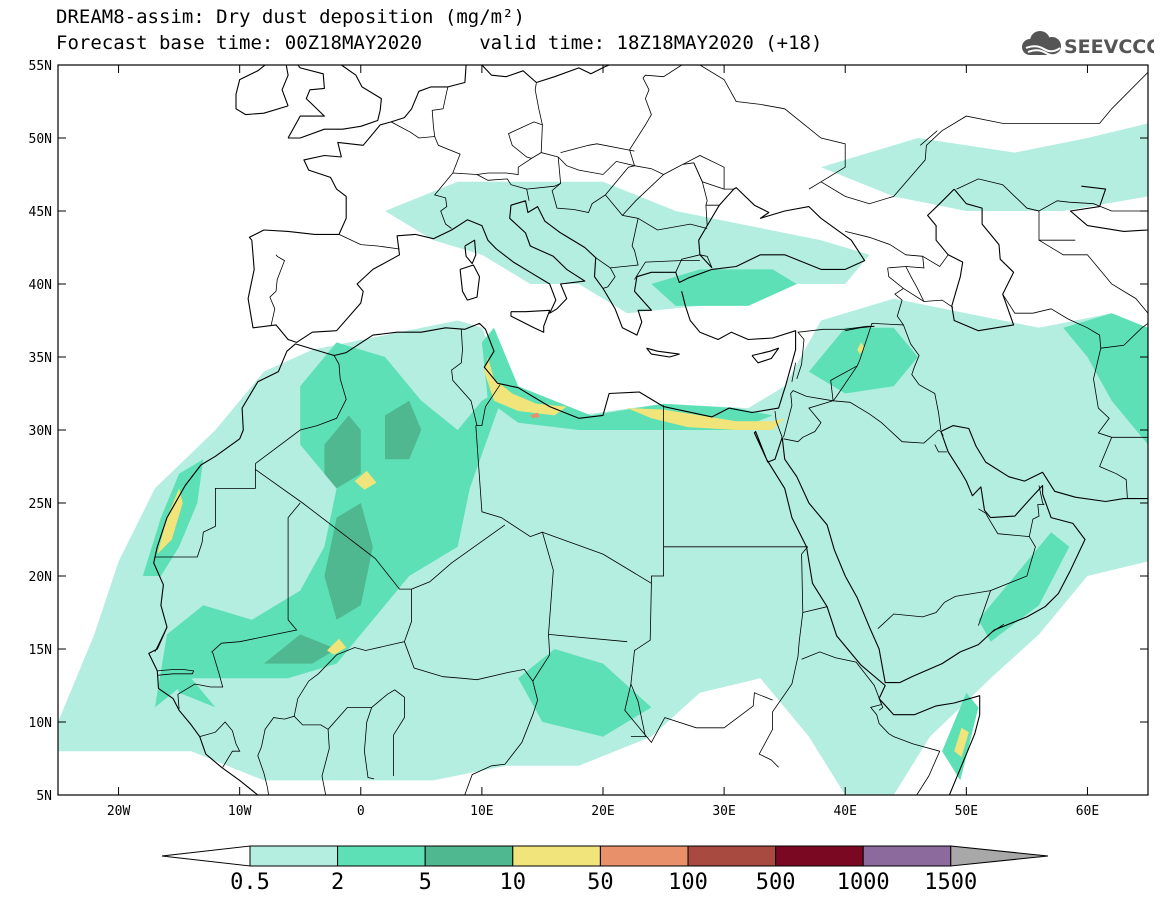 The height and width of the screenshot is (907, 1165). I want to click on lat-tick-label: 35N, so click(40, 358).